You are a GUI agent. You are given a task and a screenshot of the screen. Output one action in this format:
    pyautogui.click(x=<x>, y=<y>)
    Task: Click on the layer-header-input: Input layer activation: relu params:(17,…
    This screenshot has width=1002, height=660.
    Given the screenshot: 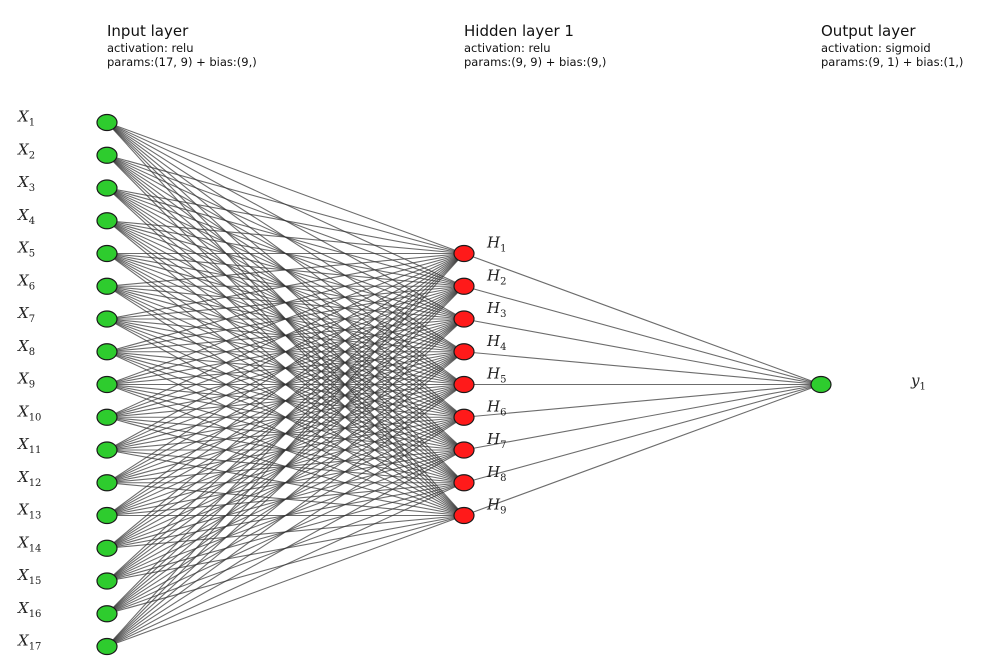 What is the action you would take?
    pyautogui.click(x=182, y=45)
    